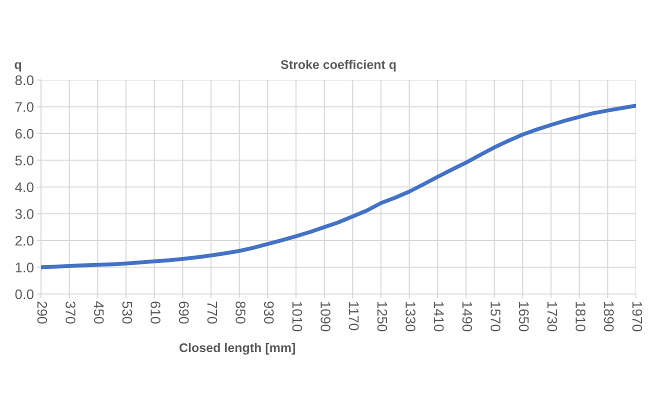  What do you see at coordinates (581, 317) in the screenshot?
I see `x-tick-label: 1810` at bounding box center [581, 317].